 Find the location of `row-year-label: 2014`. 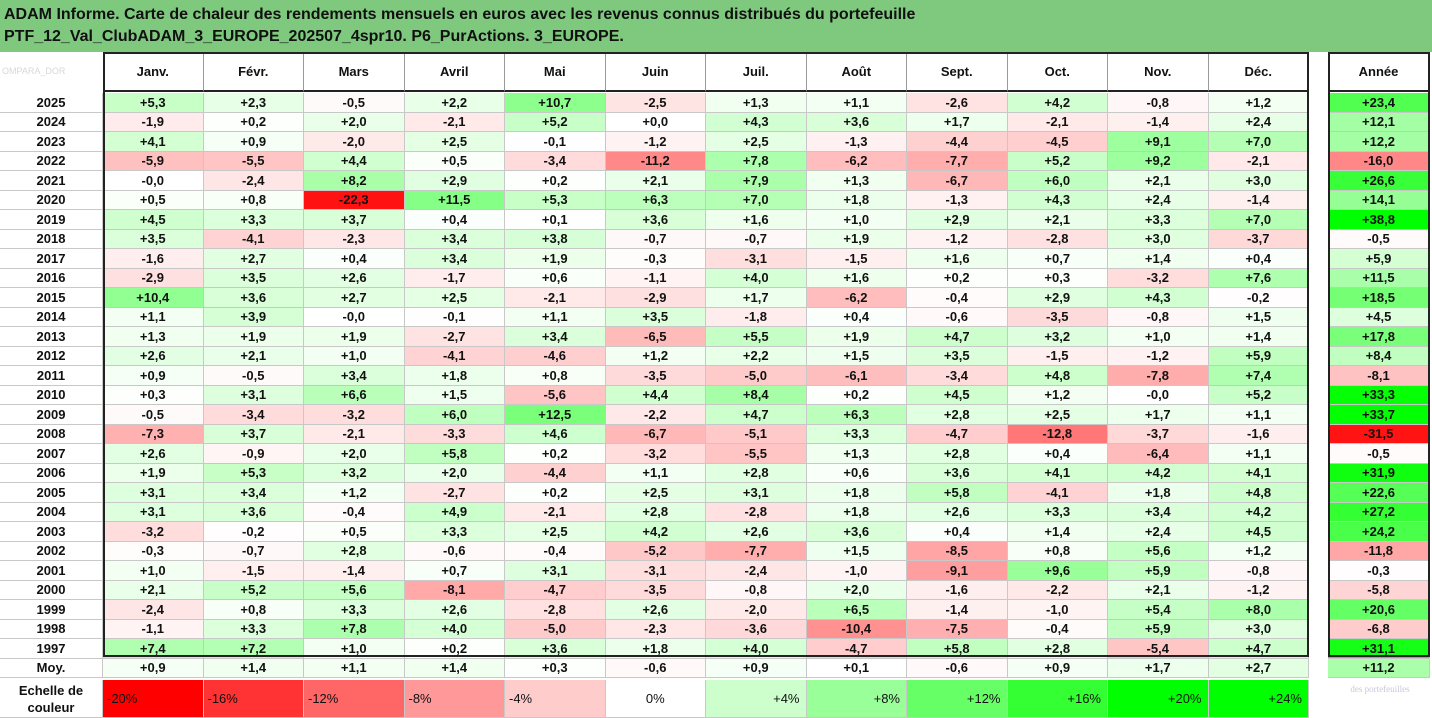

row-year-label: 2014 is located at coordinates (51, 317).